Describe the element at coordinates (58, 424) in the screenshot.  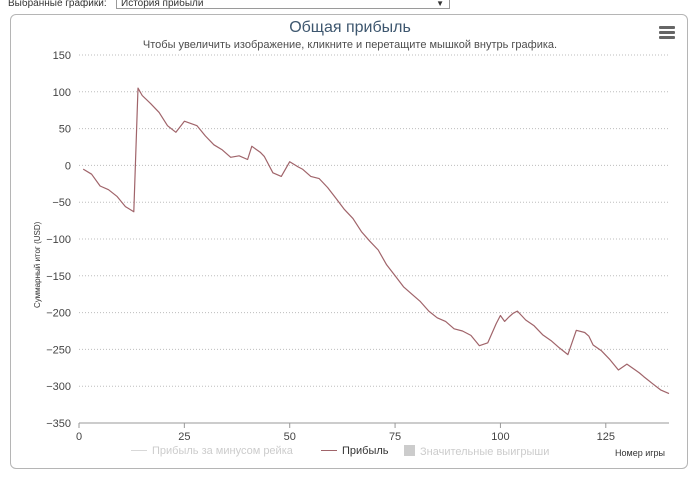
I see `y-tick-label: −350` at that location.